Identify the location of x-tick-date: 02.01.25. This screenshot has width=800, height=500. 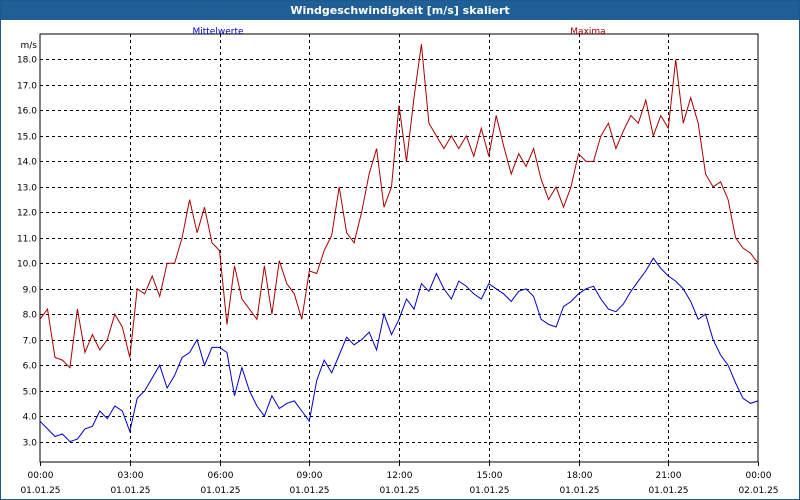
(758, 491).